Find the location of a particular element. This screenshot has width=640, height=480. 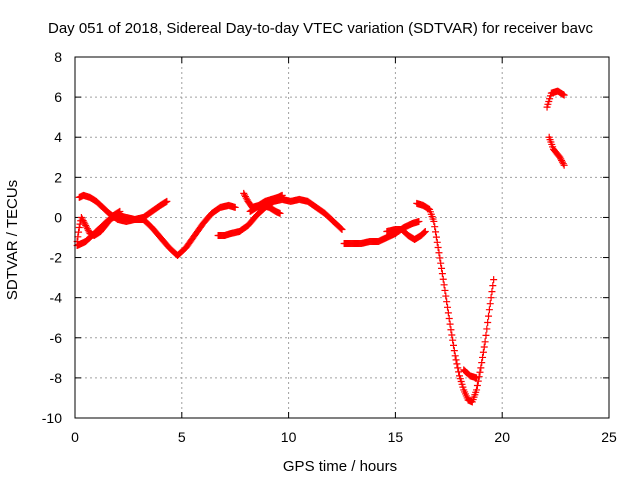

y-tick-label: 2 is located at coordinates (58, 177).